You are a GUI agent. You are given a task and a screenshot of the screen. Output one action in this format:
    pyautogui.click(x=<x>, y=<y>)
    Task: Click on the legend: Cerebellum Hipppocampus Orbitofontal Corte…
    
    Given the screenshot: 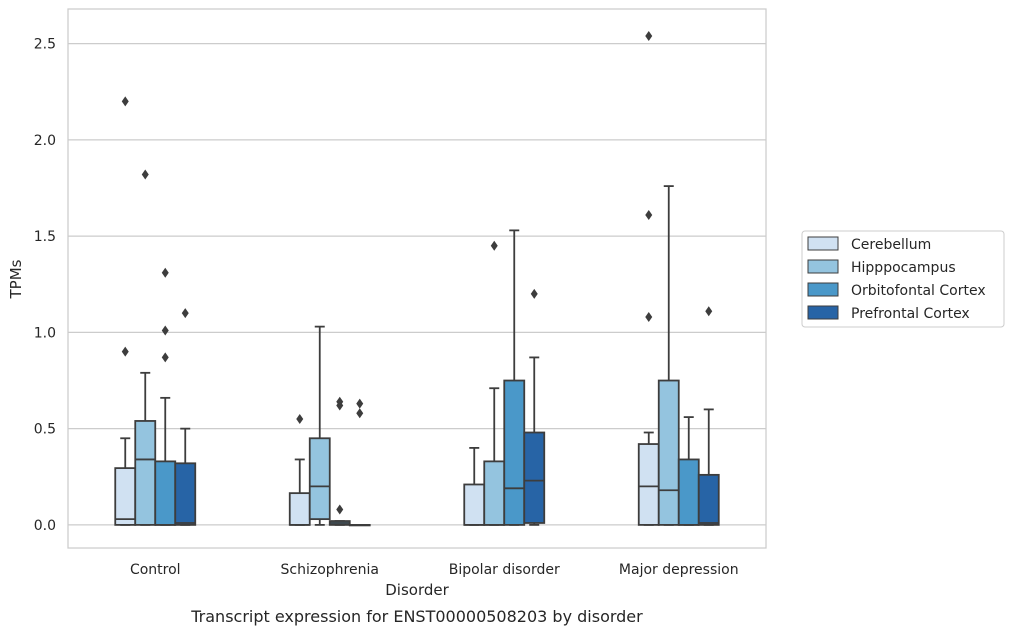 What is the action you would take?
    pyautogui.click(x=903, y=279)
    